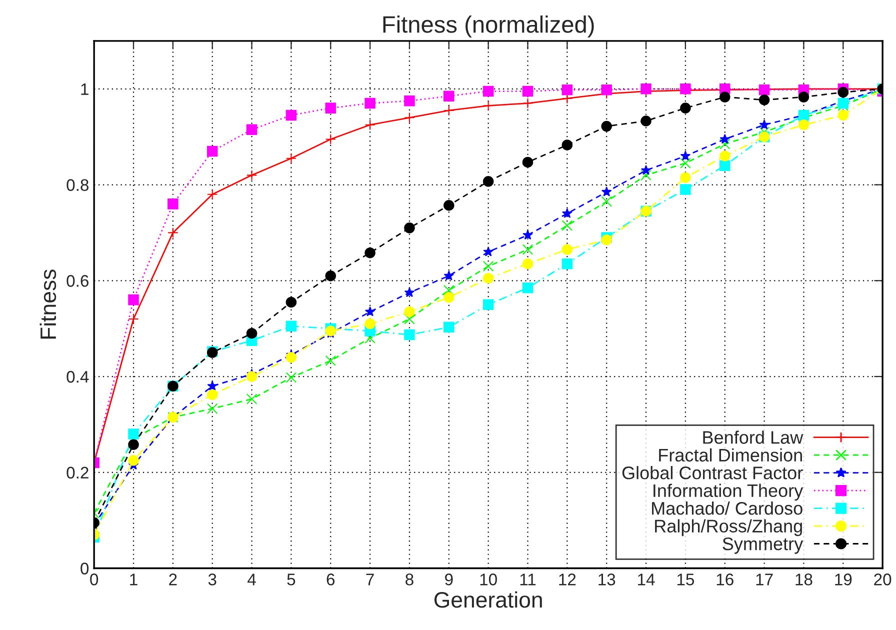  What do you see at coordinates (77, 185) in the screenshot?
I see `y-tick-label: 0.8` at bounding box center [77, 185].